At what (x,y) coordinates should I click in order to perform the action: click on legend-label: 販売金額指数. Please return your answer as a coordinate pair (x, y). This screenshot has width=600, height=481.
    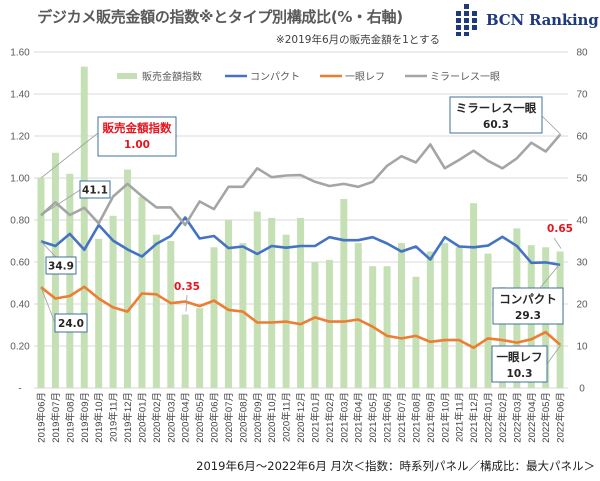
    Looking at the image, I should click on (172, 76).